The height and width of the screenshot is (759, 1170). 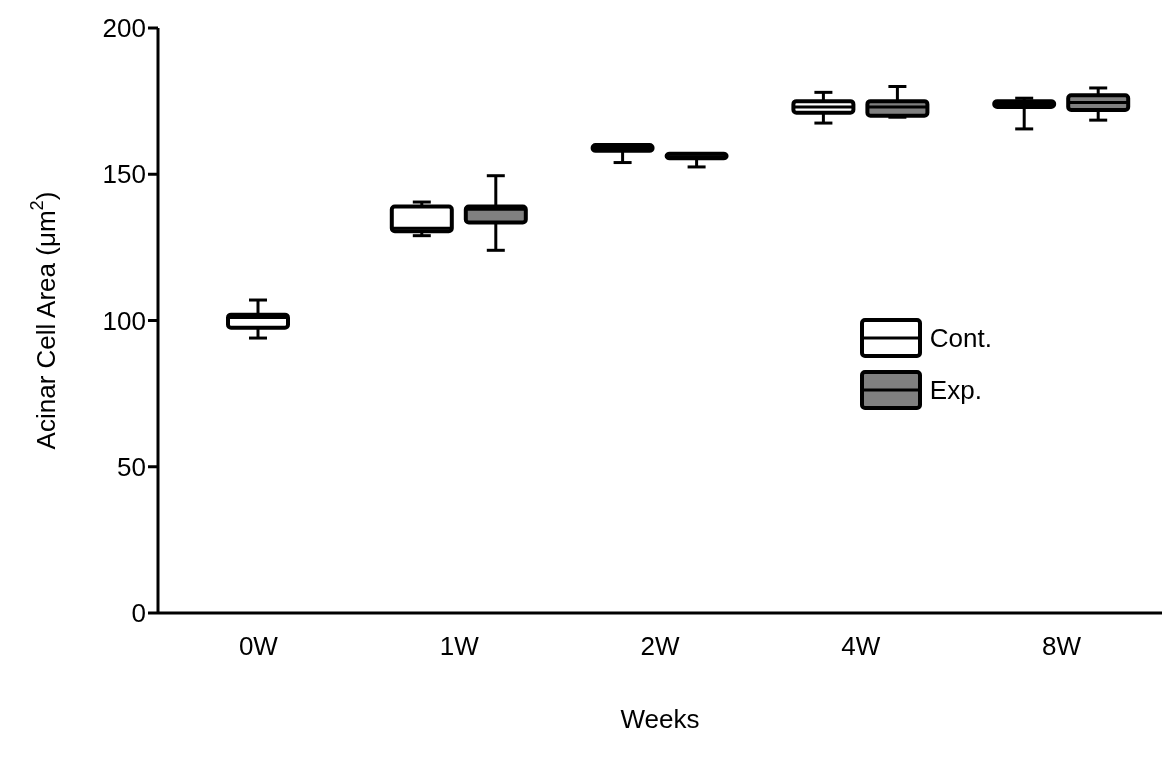 What do you see at coordinates (258, 646) in the screenshot?
I see `x-tick-label: 0W` at bounding box center [258, 646].